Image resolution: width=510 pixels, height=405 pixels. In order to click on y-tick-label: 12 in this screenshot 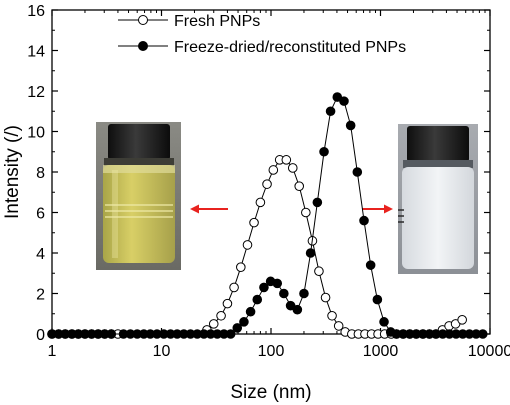, I will do `click(36, 92)`.